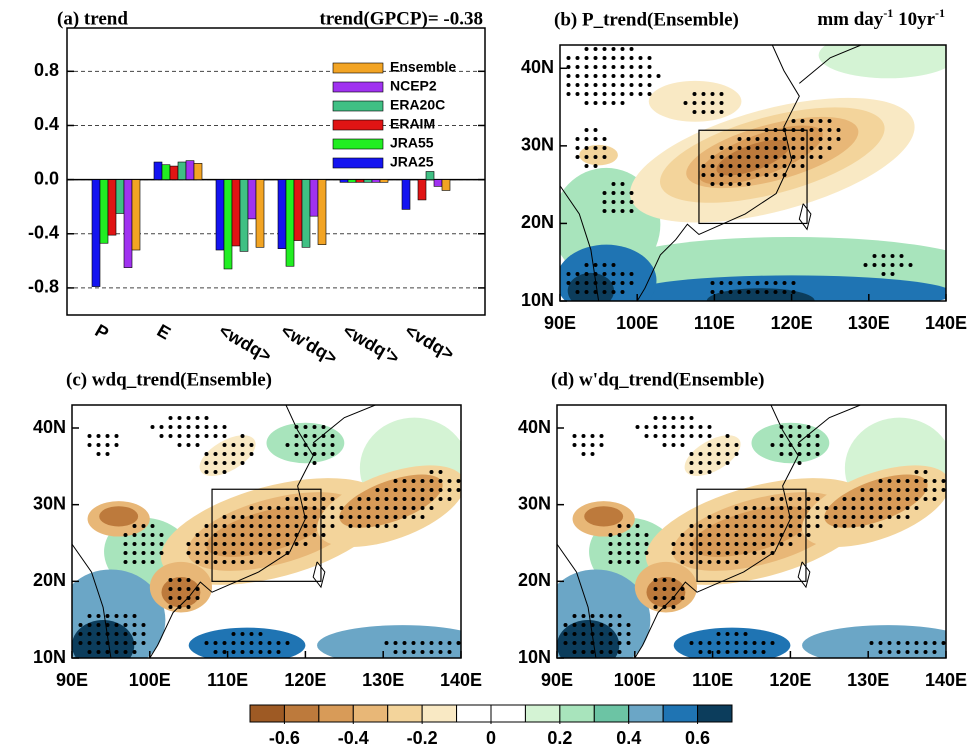 This screenshot has width=974, height=746. Describe the element at coordinates (353, 737) in the screenshot. I see `colorbar-label: -0.4` at that location.